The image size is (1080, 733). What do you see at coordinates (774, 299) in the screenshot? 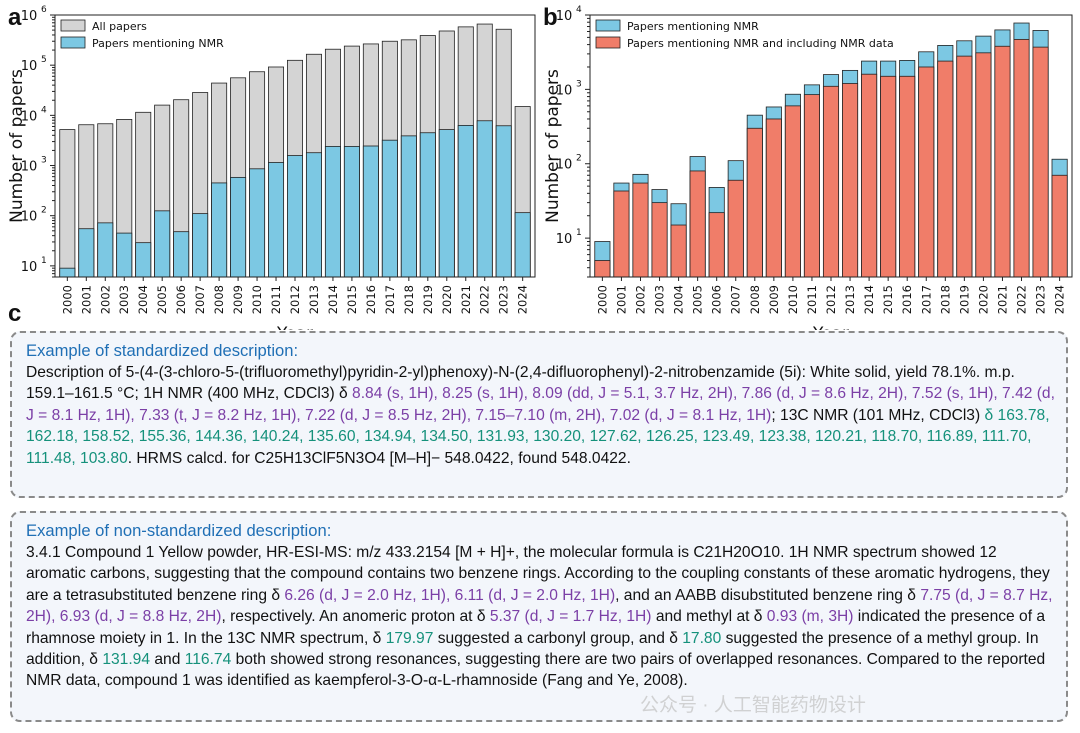
I see `x-tick-label: 2009` at bounding box center [774, 299].